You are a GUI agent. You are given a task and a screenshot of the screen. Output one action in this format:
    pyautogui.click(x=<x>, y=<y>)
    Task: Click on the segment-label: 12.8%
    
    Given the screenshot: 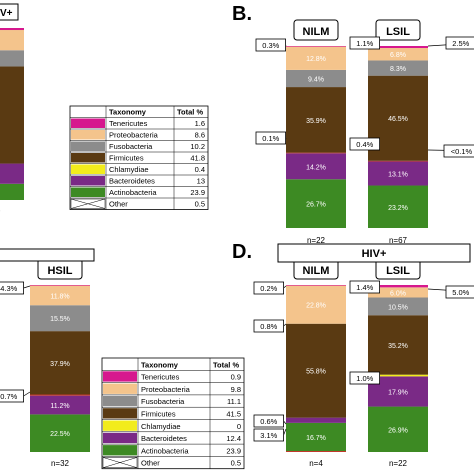 What is the action you would take?
    pyautogui.click(x=316, y=59)
    